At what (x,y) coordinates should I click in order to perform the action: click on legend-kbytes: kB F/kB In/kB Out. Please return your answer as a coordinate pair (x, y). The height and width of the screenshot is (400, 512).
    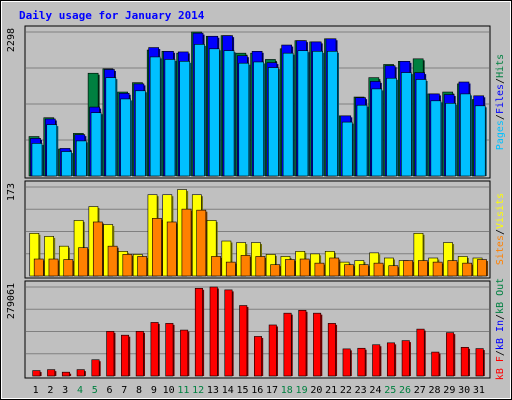
    Looking at the image, I should click on (500, 329).